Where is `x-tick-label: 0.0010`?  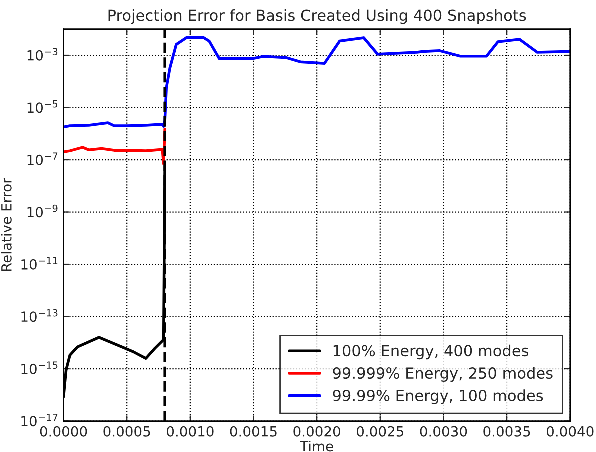 x-tick-label: 0.0010 is located at coordinates (190, 431).